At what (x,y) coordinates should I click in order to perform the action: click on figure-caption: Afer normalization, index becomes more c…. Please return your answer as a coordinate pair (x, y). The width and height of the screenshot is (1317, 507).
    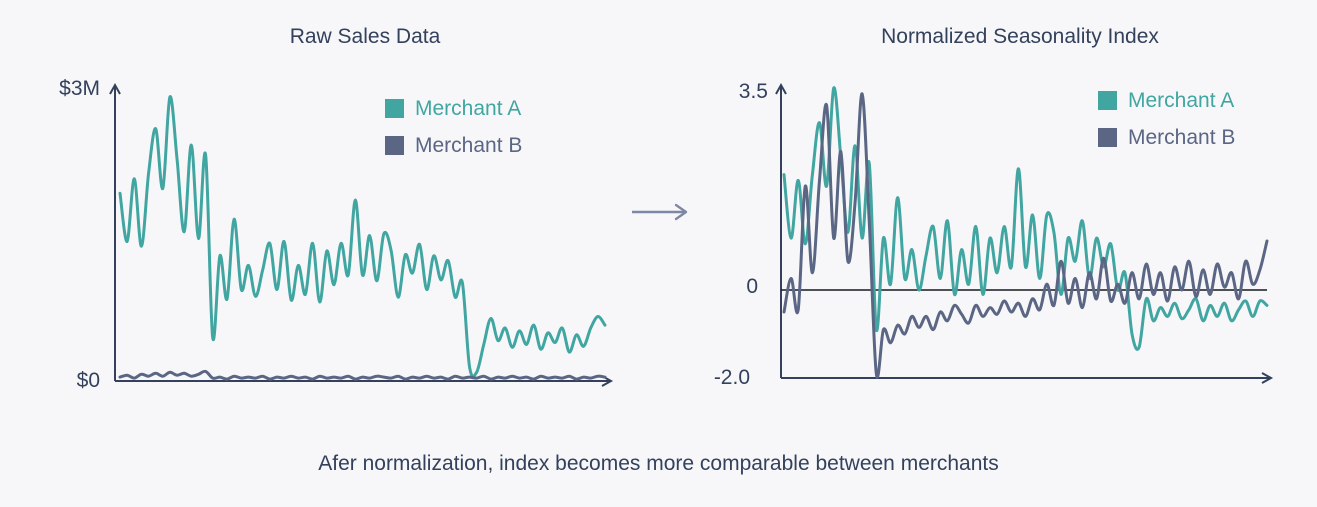
    Looking at the image, I should click on (658, 463).